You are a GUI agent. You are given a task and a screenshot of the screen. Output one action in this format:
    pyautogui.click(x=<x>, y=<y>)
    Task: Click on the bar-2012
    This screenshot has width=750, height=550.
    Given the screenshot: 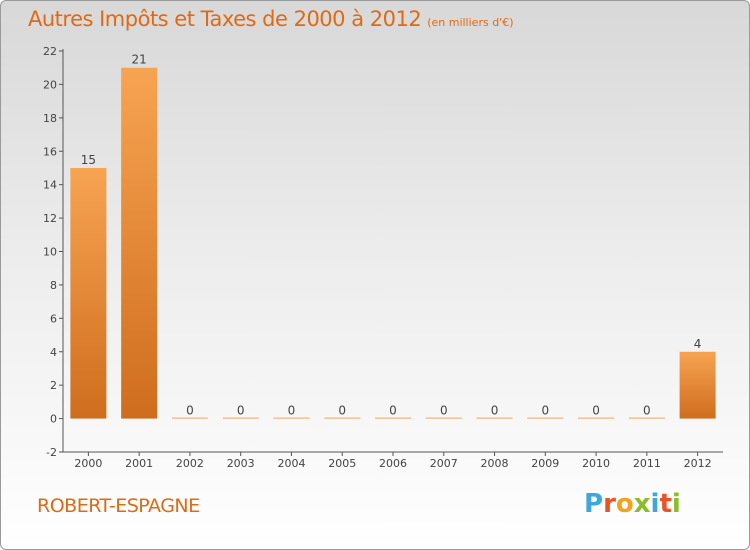 What is the action you would take?
    pyautogui.click(x=697, y=385)
    